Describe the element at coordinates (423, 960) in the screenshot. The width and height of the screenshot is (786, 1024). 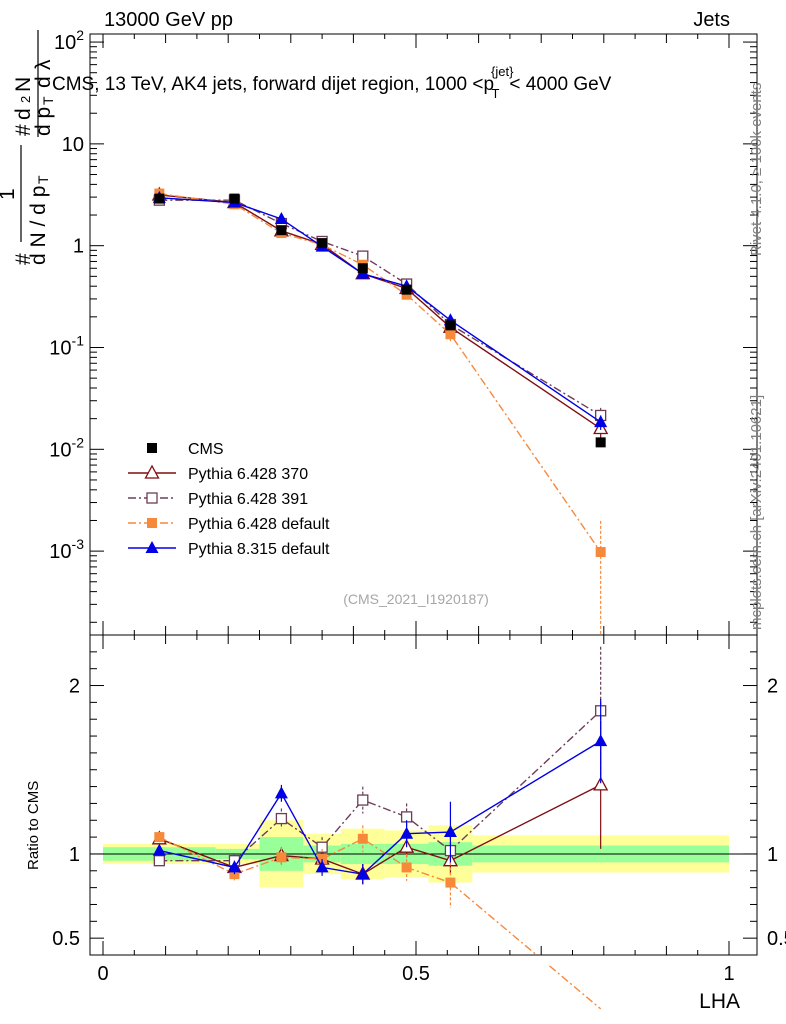
I see `ratio-clip` at that location.